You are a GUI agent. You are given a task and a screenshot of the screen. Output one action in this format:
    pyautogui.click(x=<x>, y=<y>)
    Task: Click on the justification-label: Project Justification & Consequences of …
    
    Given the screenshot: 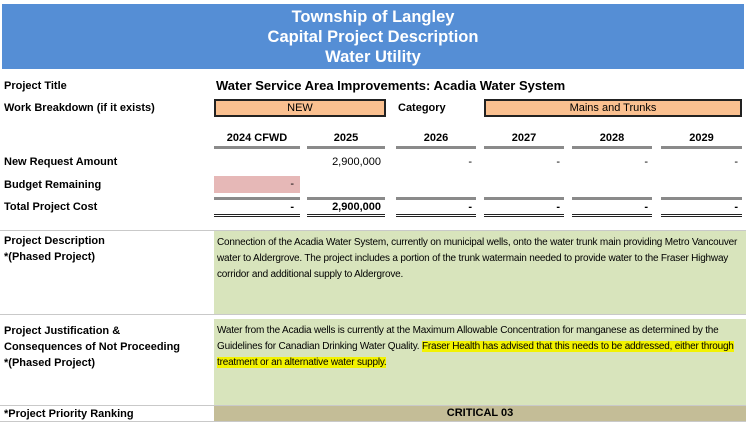 What is the action you would take?
    pyautogui.click(x=92, y=347)
    